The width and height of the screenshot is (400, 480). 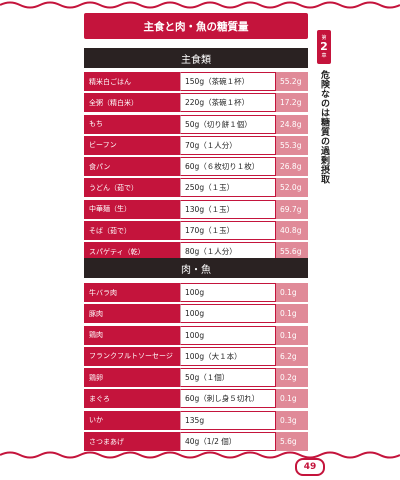 I want to click on chapter-suffix: 章, so click(x=324, y=56).